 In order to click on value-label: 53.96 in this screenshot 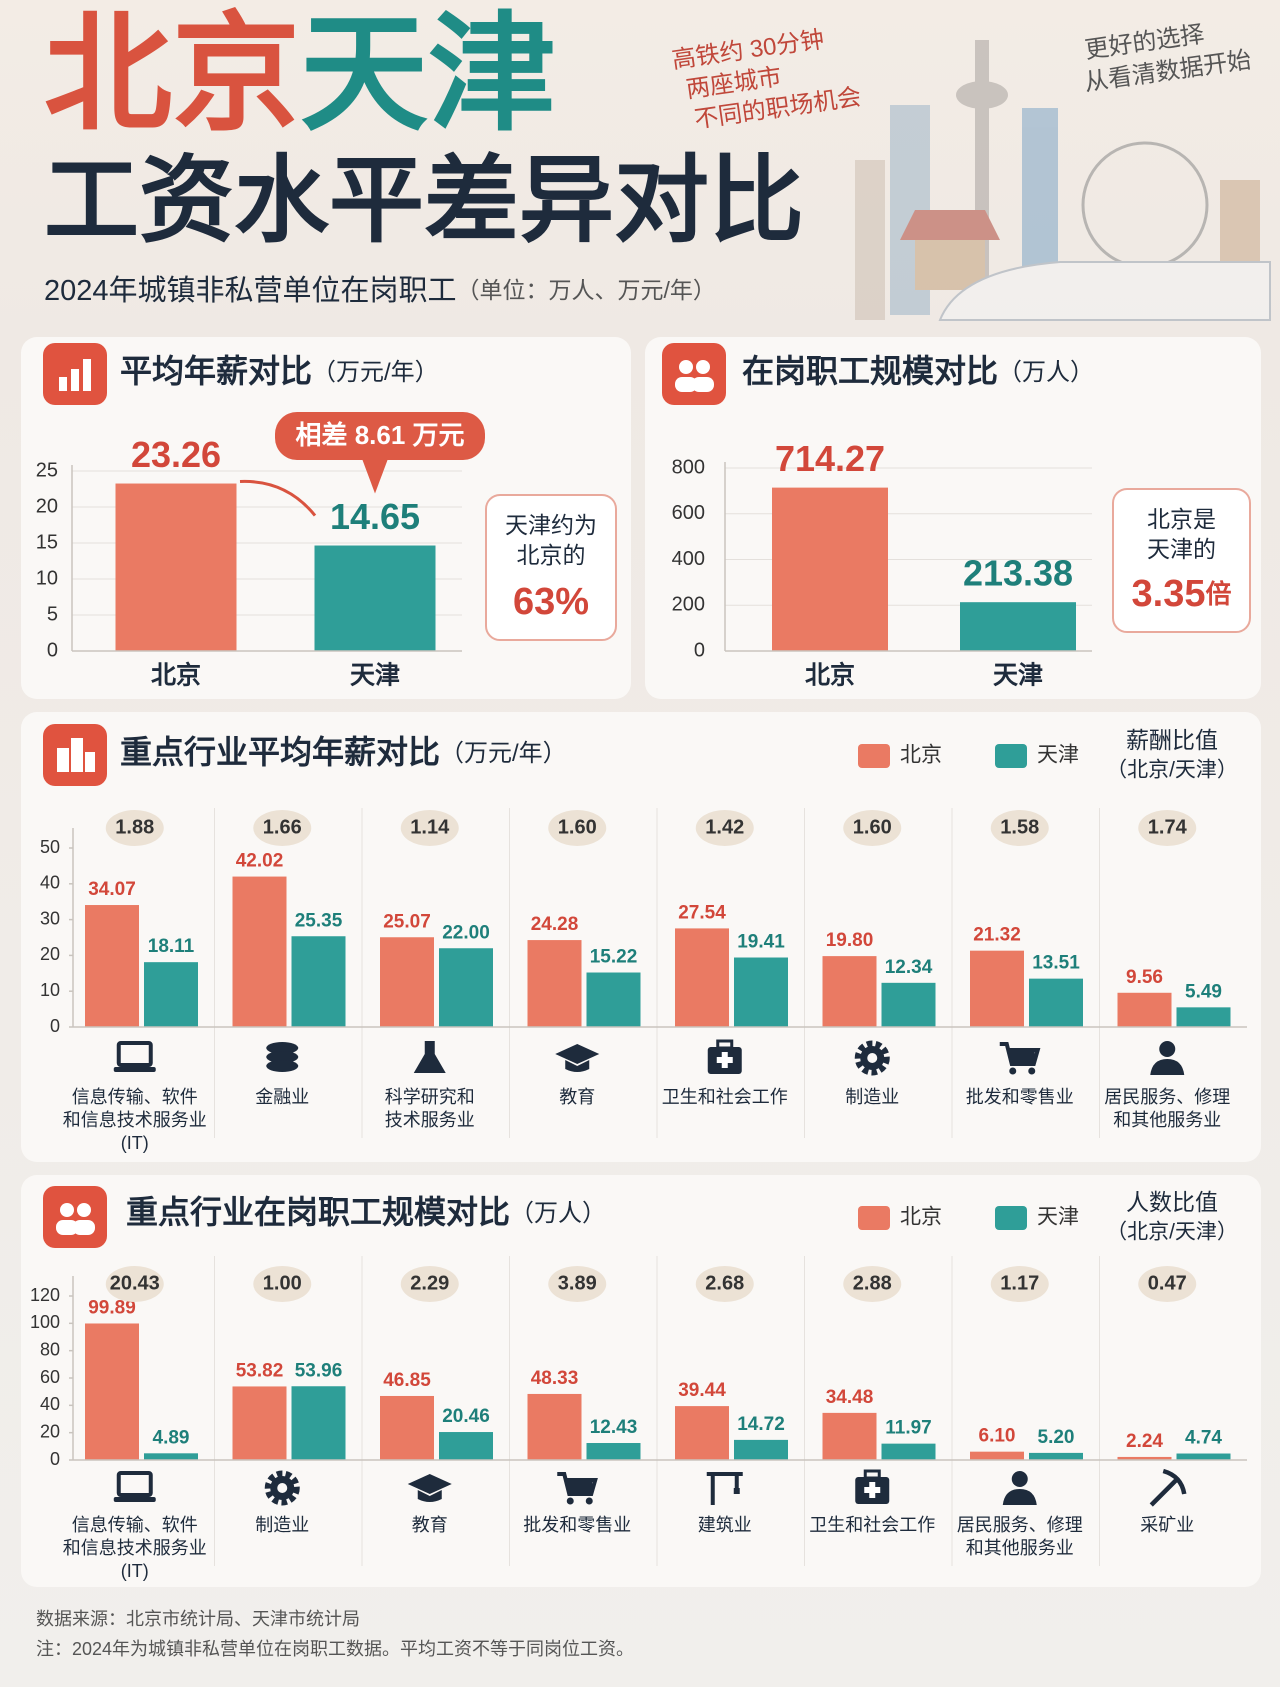, I will do `click(319, 1370)`.